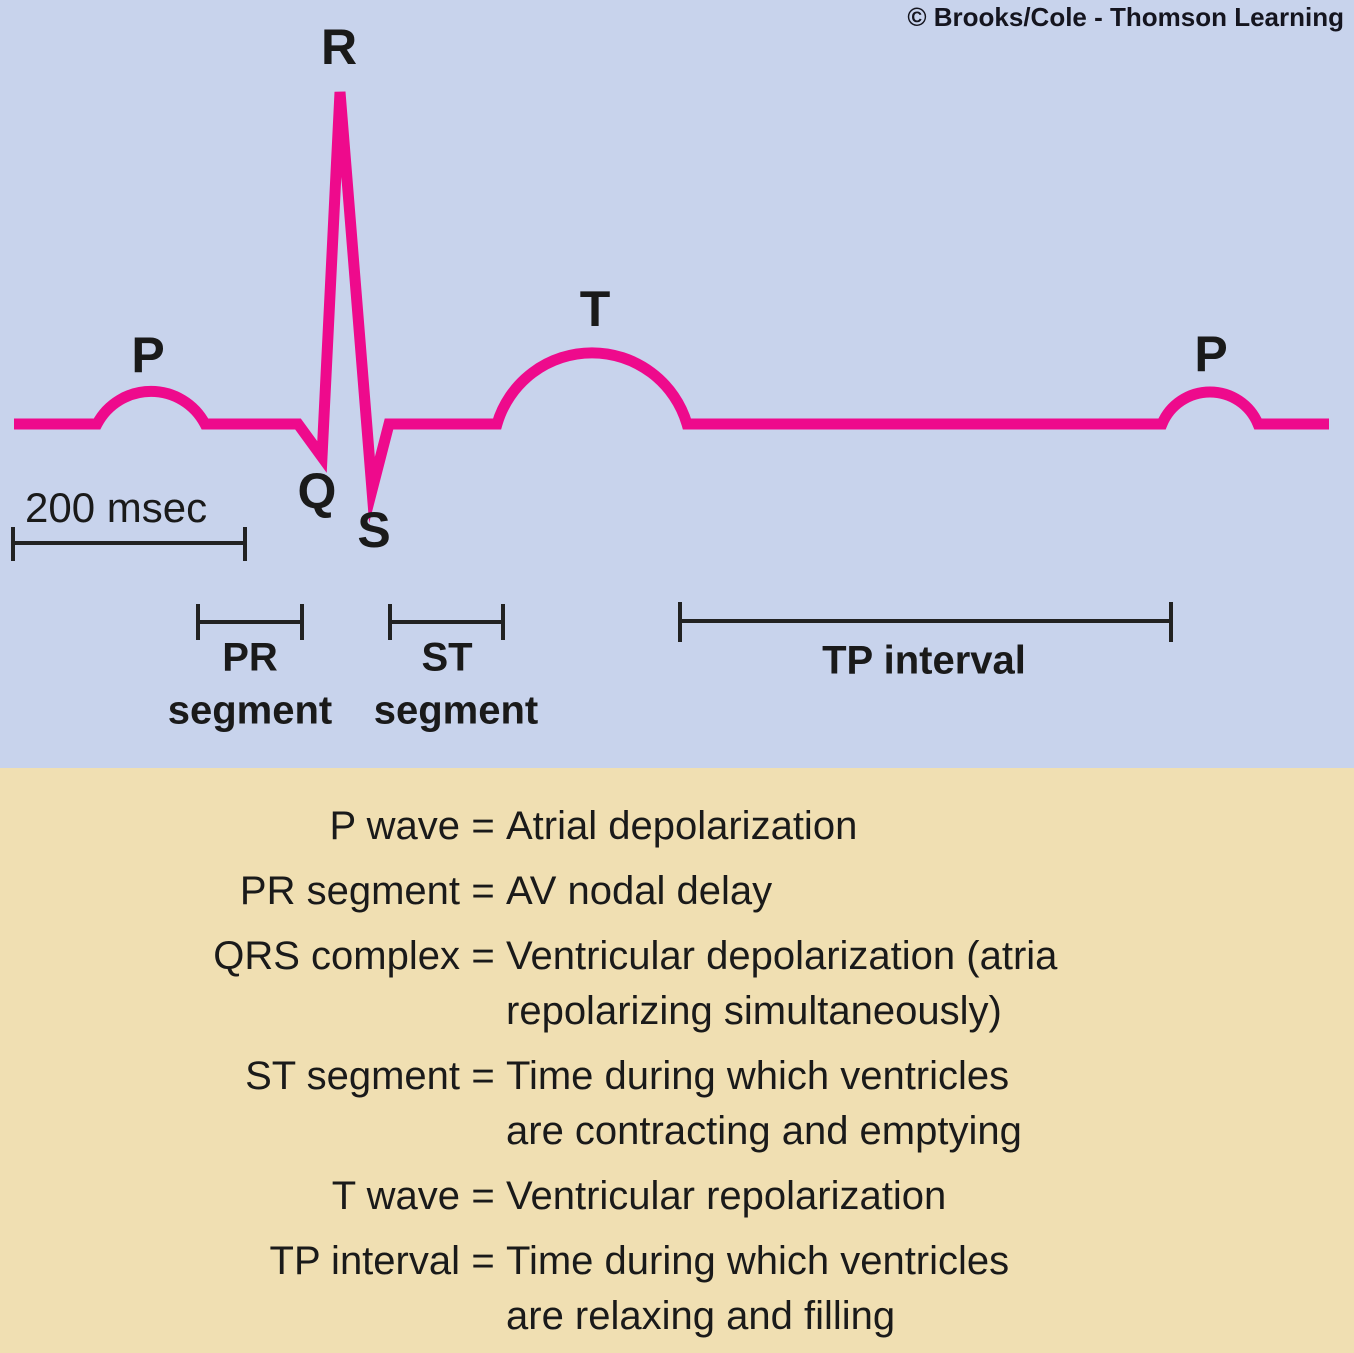  I want to click on scale-bar, so click(129, 544).